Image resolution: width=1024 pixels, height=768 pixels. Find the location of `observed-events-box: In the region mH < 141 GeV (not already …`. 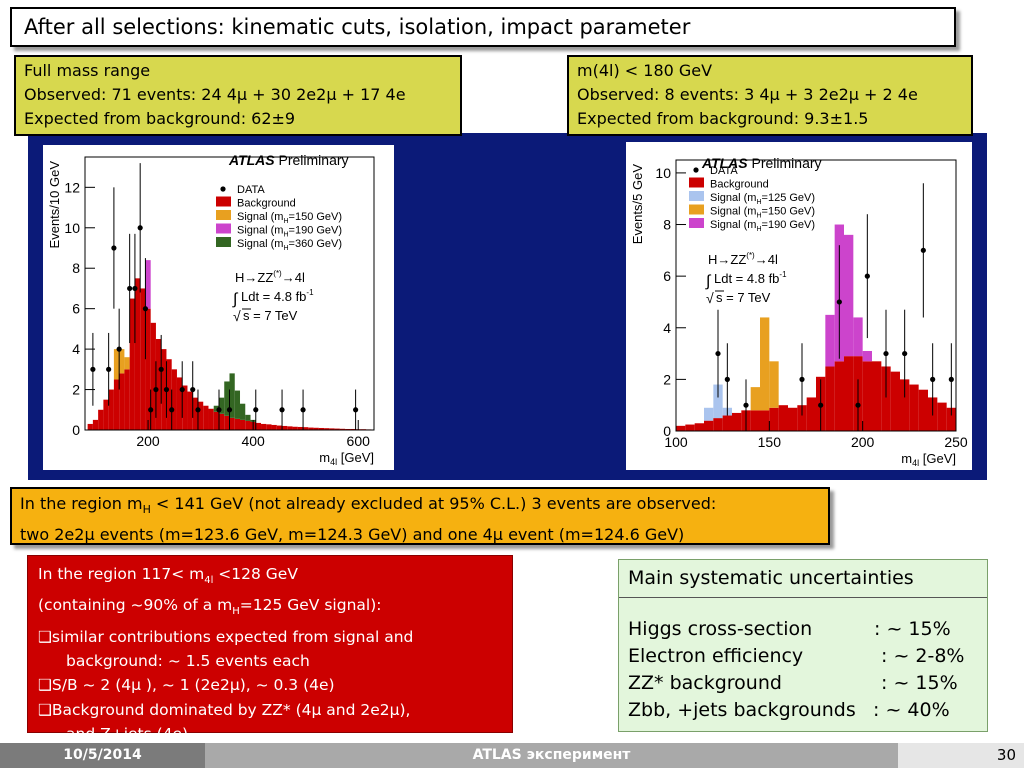

observed-events-box: In the region mH < 141 GeV (not already … is located at coordinates (420, 516).